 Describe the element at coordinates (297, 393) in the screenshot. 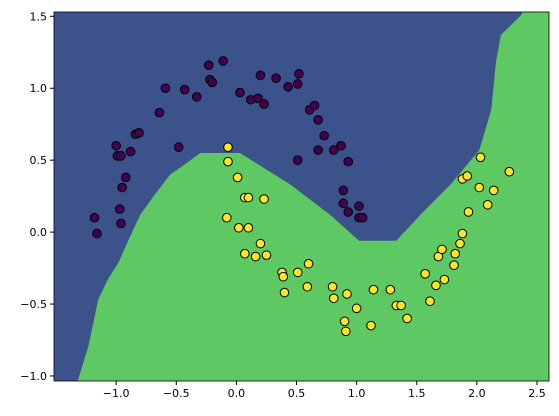

I see `x-tick-label: 0.5` at that location.